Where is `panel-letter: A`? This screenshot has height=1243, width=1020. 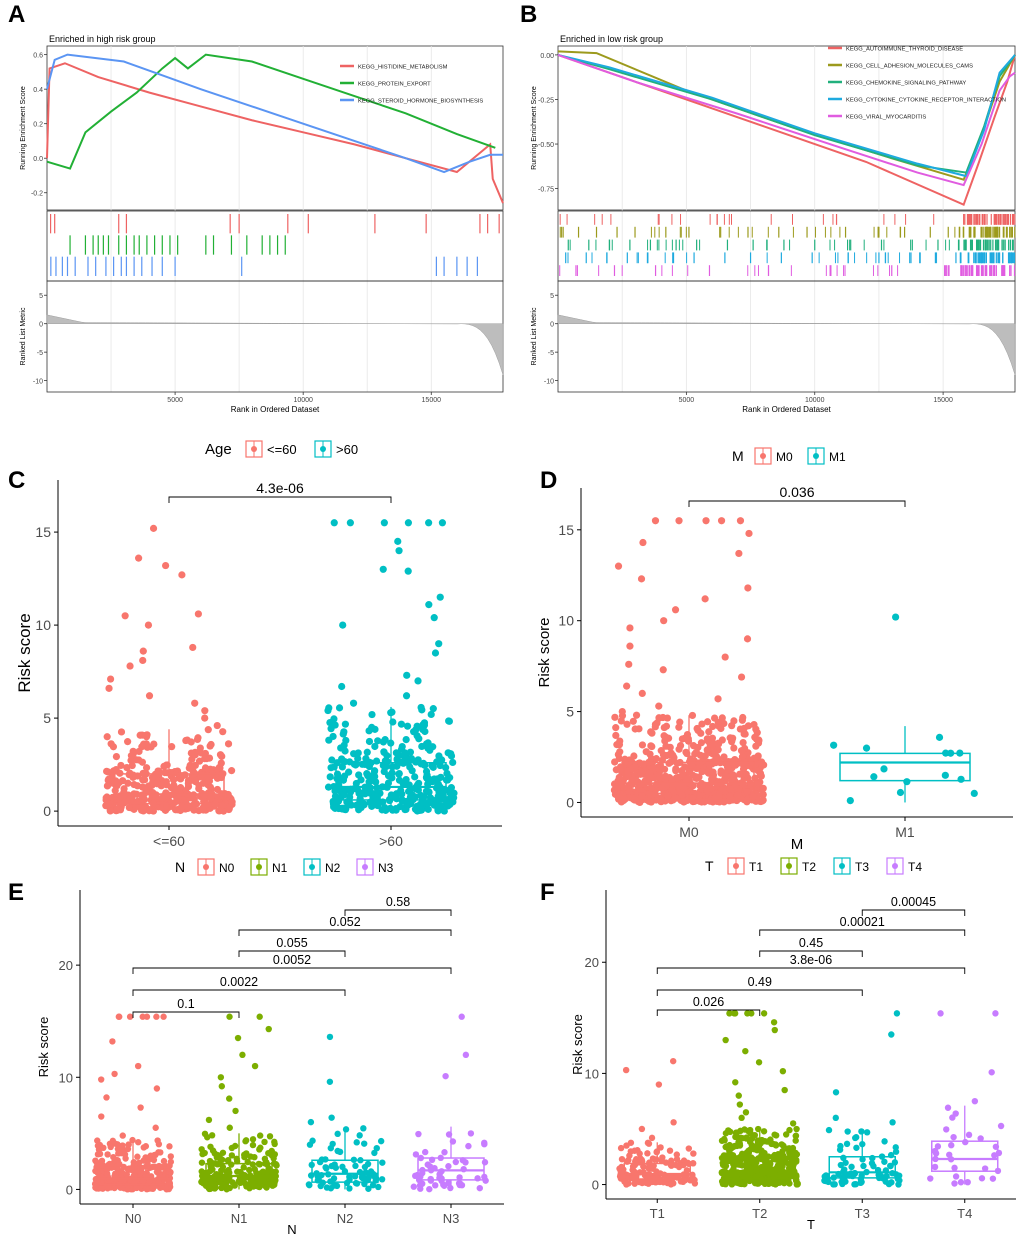
panel-letter: A is located at coordinates (16, 14).